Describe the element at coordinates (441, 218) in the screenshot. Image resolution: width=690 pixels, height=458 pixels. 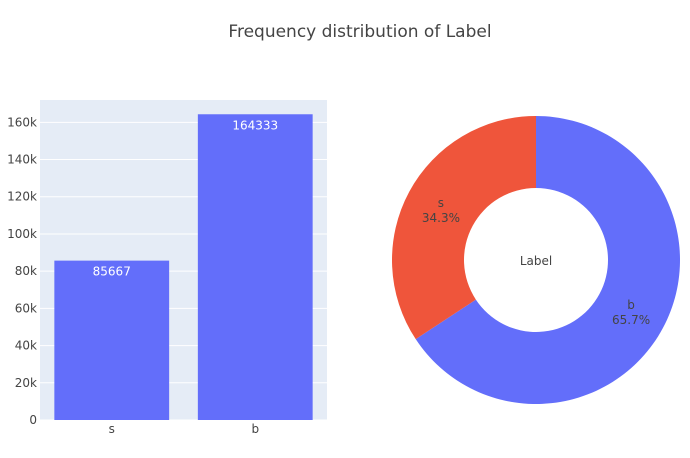
I see `donut-slice-percent: 34.3%` at that location.